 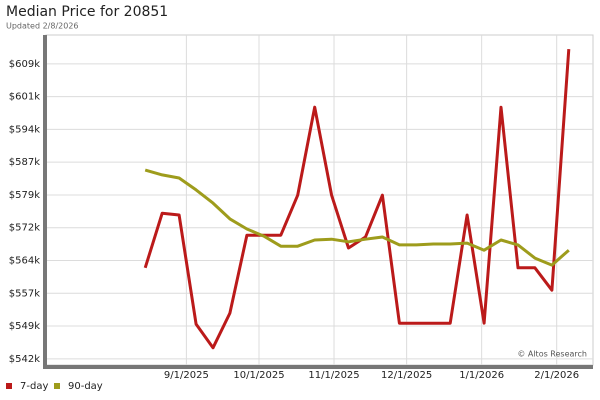 I want to click on x-tick-label: 11/1/2025, so click(x=333, y=375).